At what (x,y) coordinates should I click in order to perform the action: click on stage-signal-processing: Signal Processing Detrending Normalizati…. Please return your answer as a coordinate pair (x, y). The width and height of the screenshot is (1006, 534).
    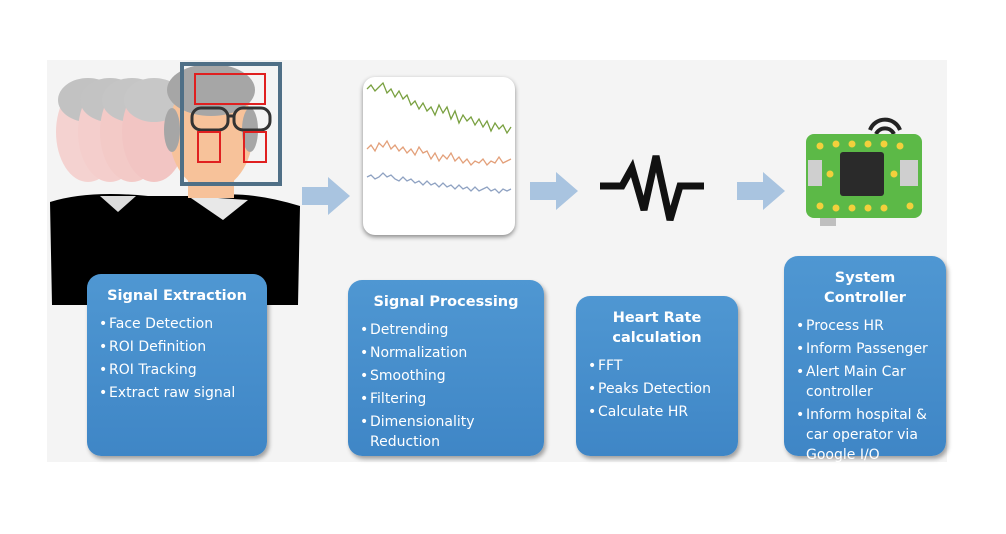
    Looking at the image, I should click on (446, 368).